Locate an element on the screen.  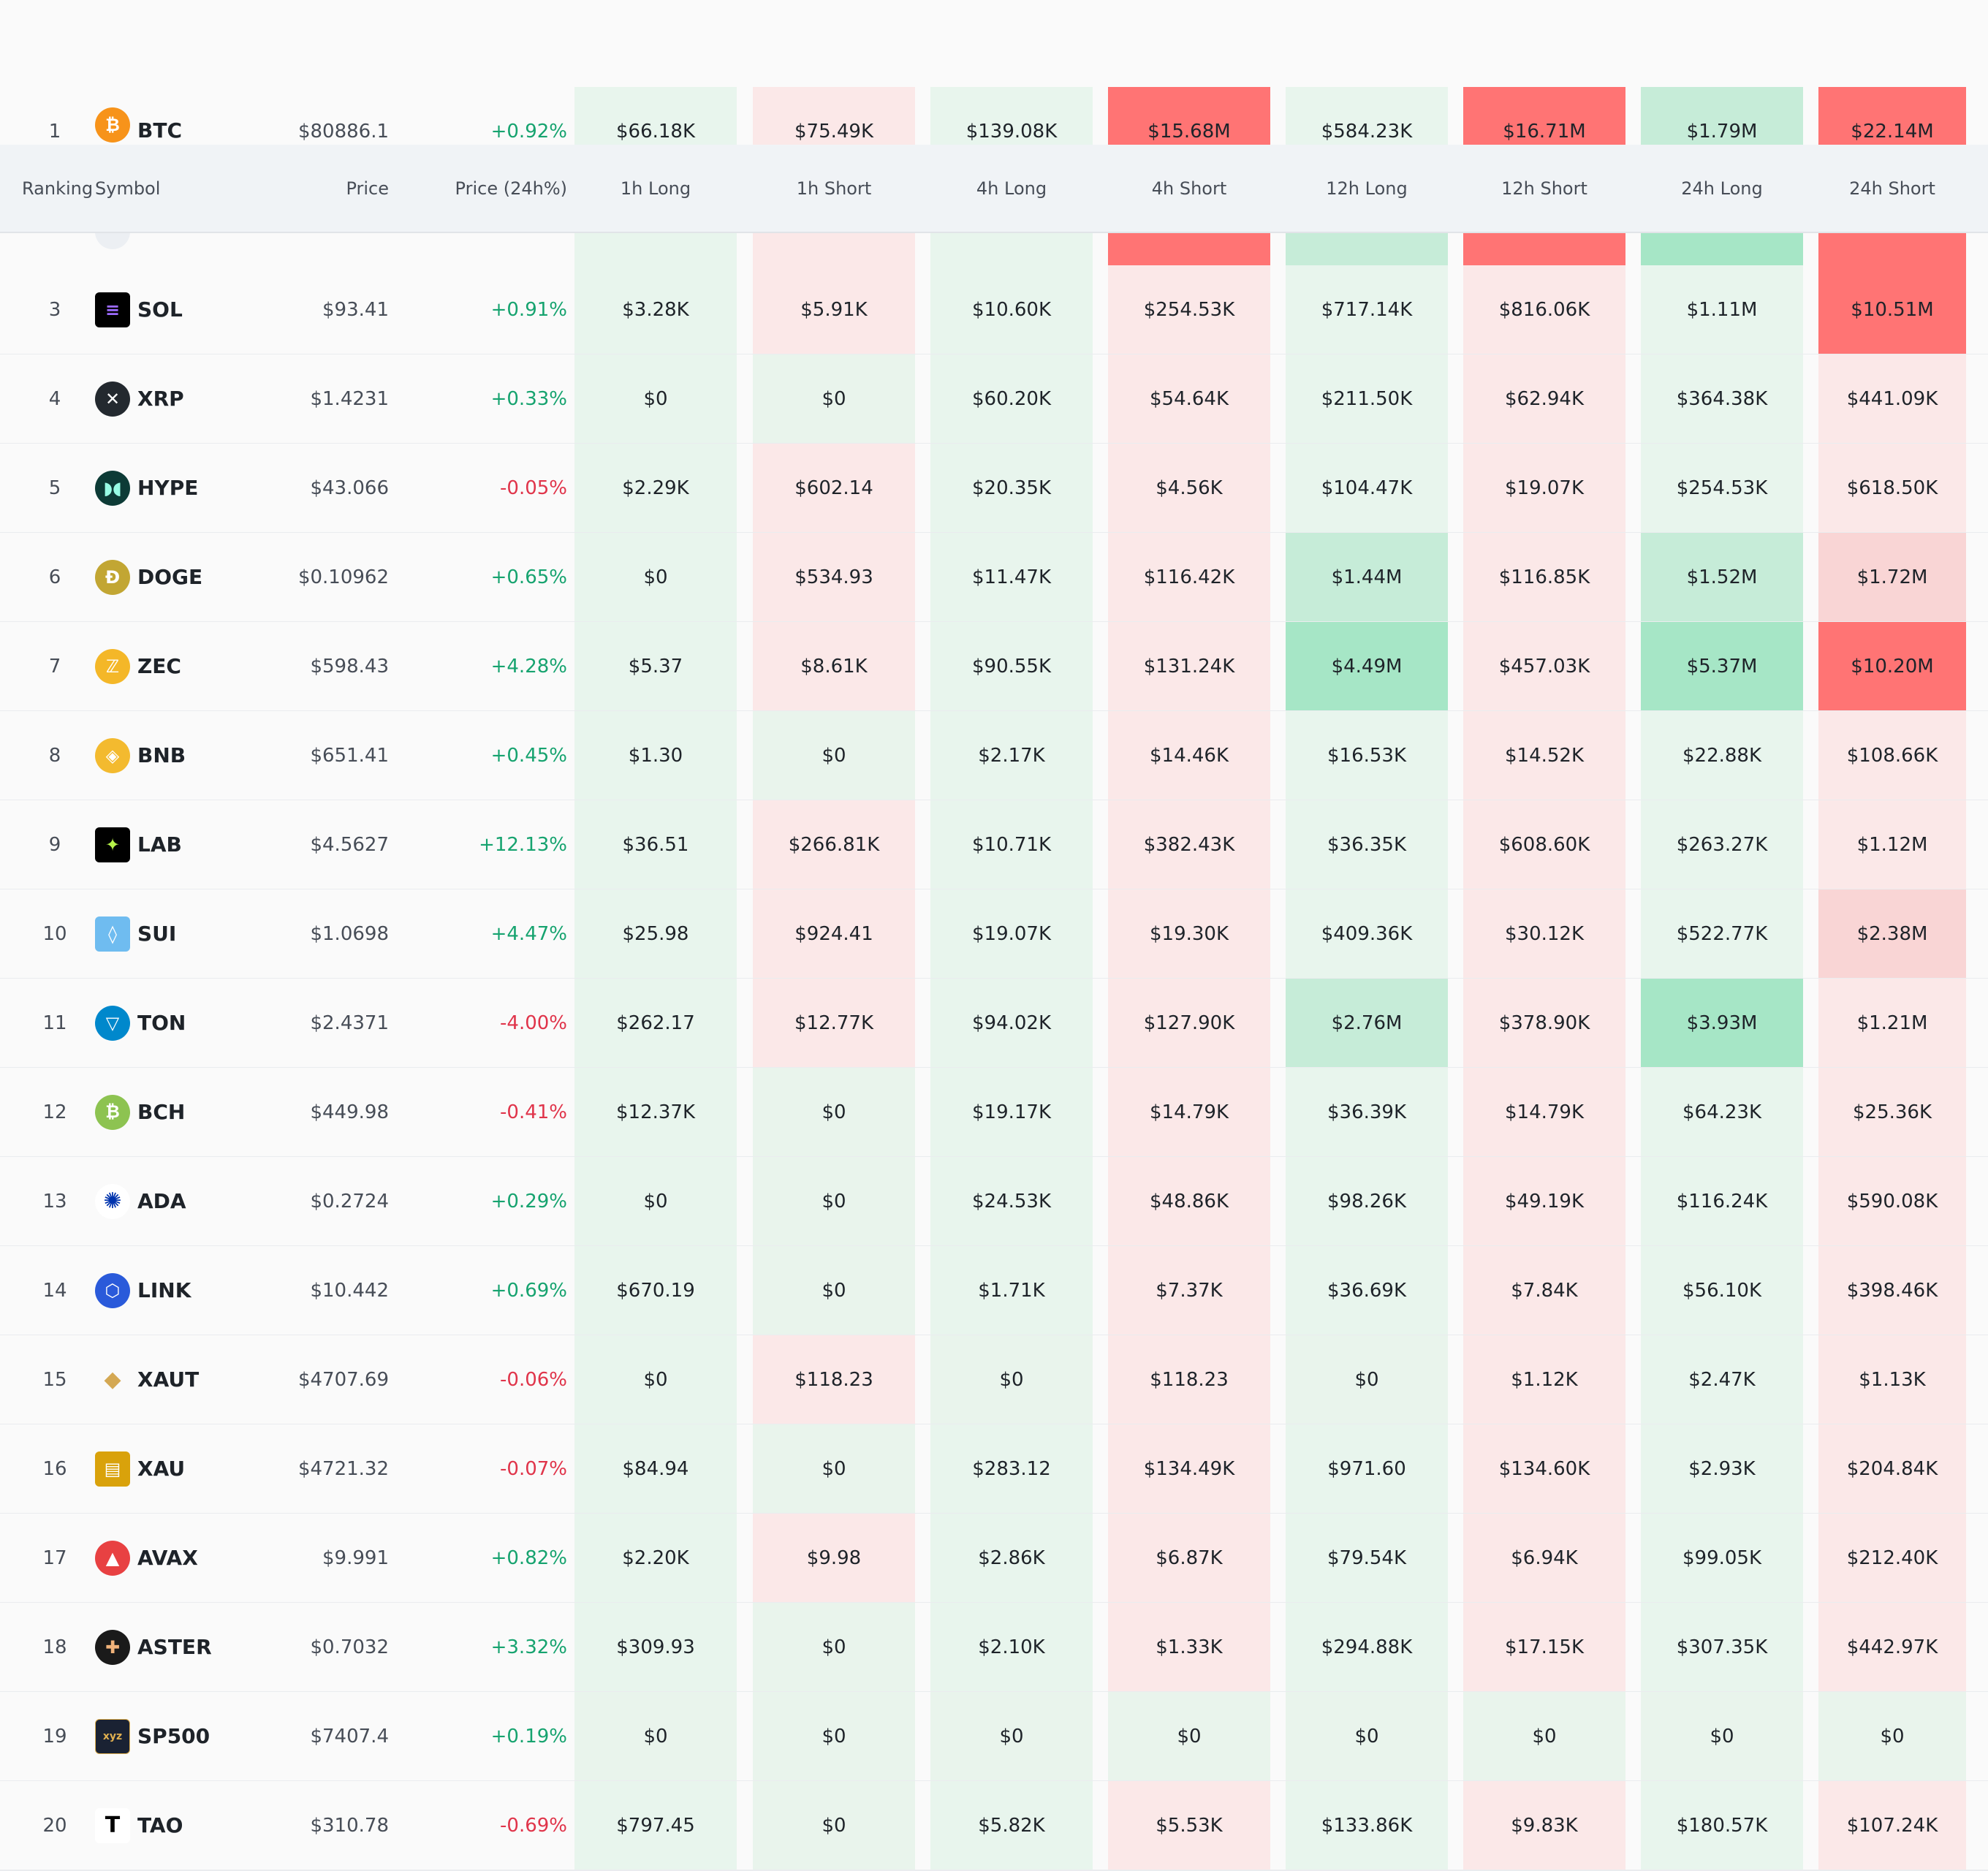
row-24h-short: $10.20M is located at coordinates (1892, 666).